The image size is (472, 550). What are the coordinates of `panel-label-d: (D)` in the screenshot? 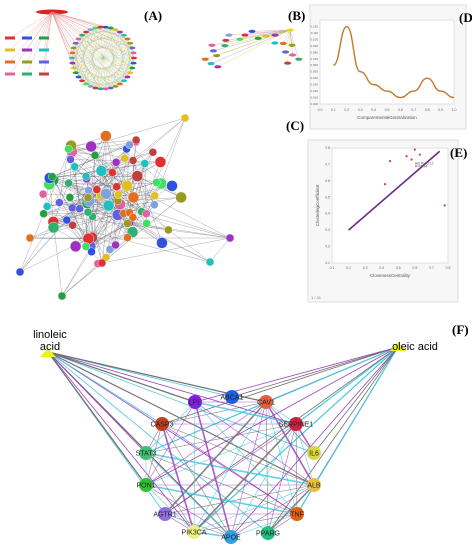 It's located at (465, 18).